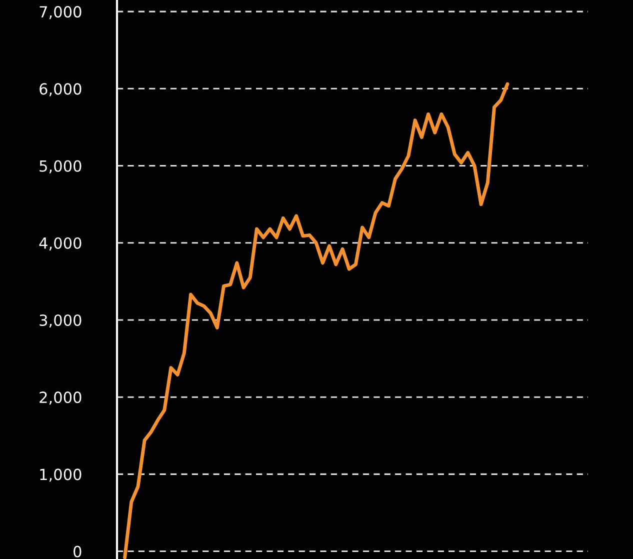 The height and width of the screenshot is (559, 633). What do you see at coordinates (61, 475) in the screenshot?
I see `y-tick-label: 1,000` at bounding box center [61, 475].